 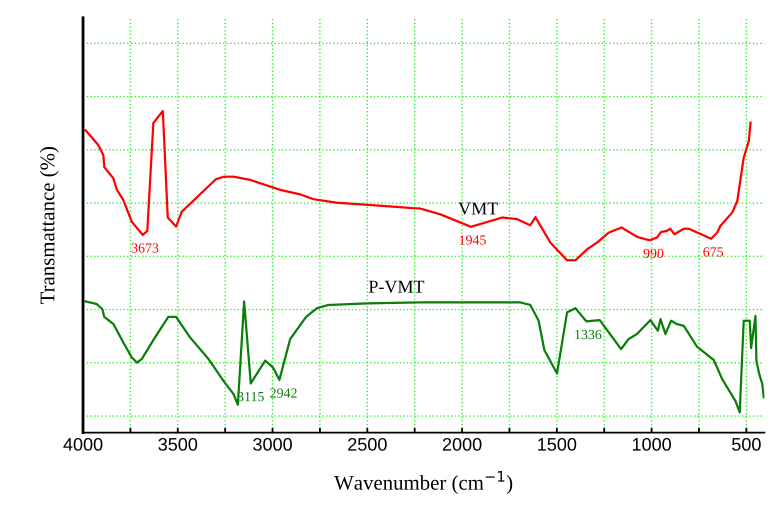 What do you see at coordinates (396, 286) in the screenshot?
I see `series-label: P-VMT` at bounding box center [396, 286].